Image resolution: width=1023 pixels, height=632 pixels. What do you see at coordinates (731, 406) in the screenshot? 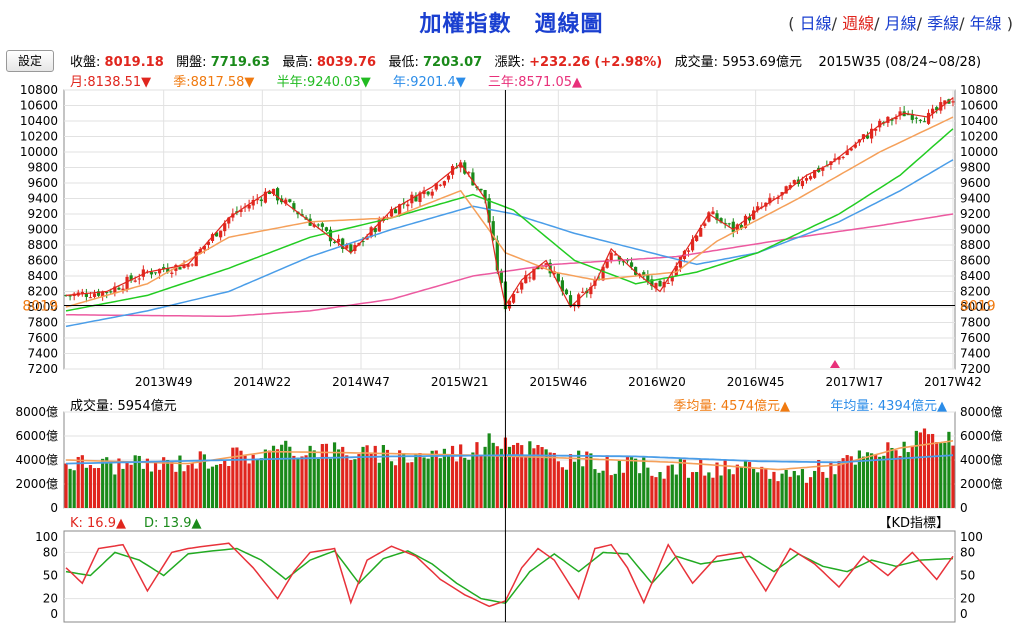
I see `volume-quarter-average-label: 季均量: 4574億元▲` at bounding box center [731, 406].